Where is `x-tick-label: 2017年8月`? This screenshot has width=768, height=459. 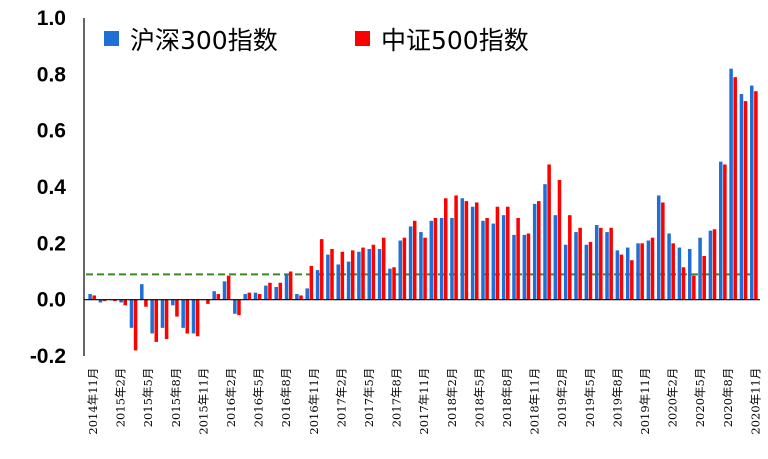
x-tick-label: 2017年8月 is located at coordinates (397, 398).